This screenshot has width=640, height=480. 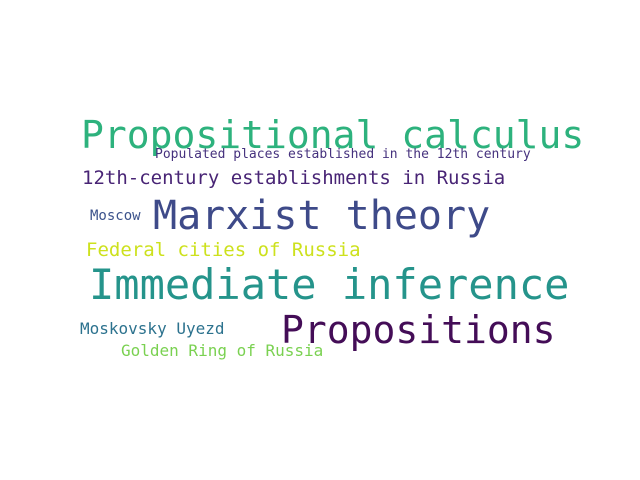 What do you see at coordinates (115, 216) in the screenshot?
I see `word-moscow: Moscow` at bounding box center [115, 216].